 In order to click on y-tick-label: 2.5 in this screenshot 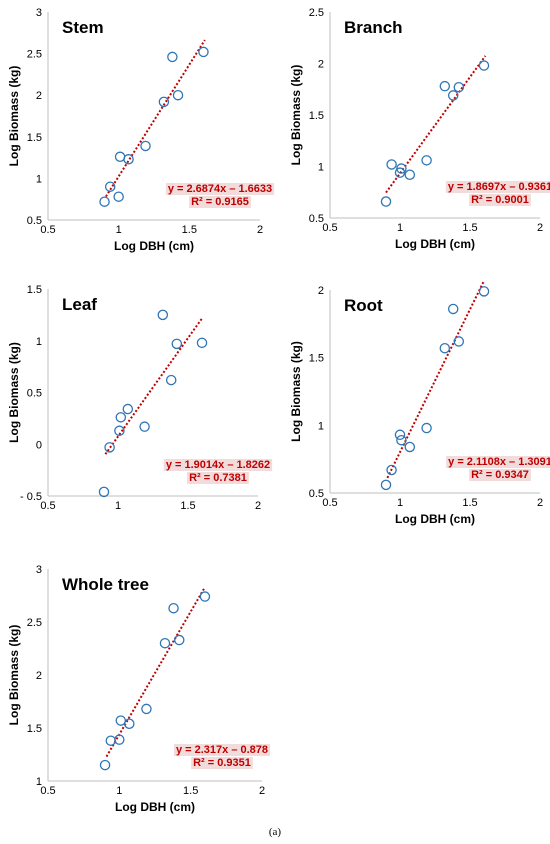, I will do `click(34, 55)`.